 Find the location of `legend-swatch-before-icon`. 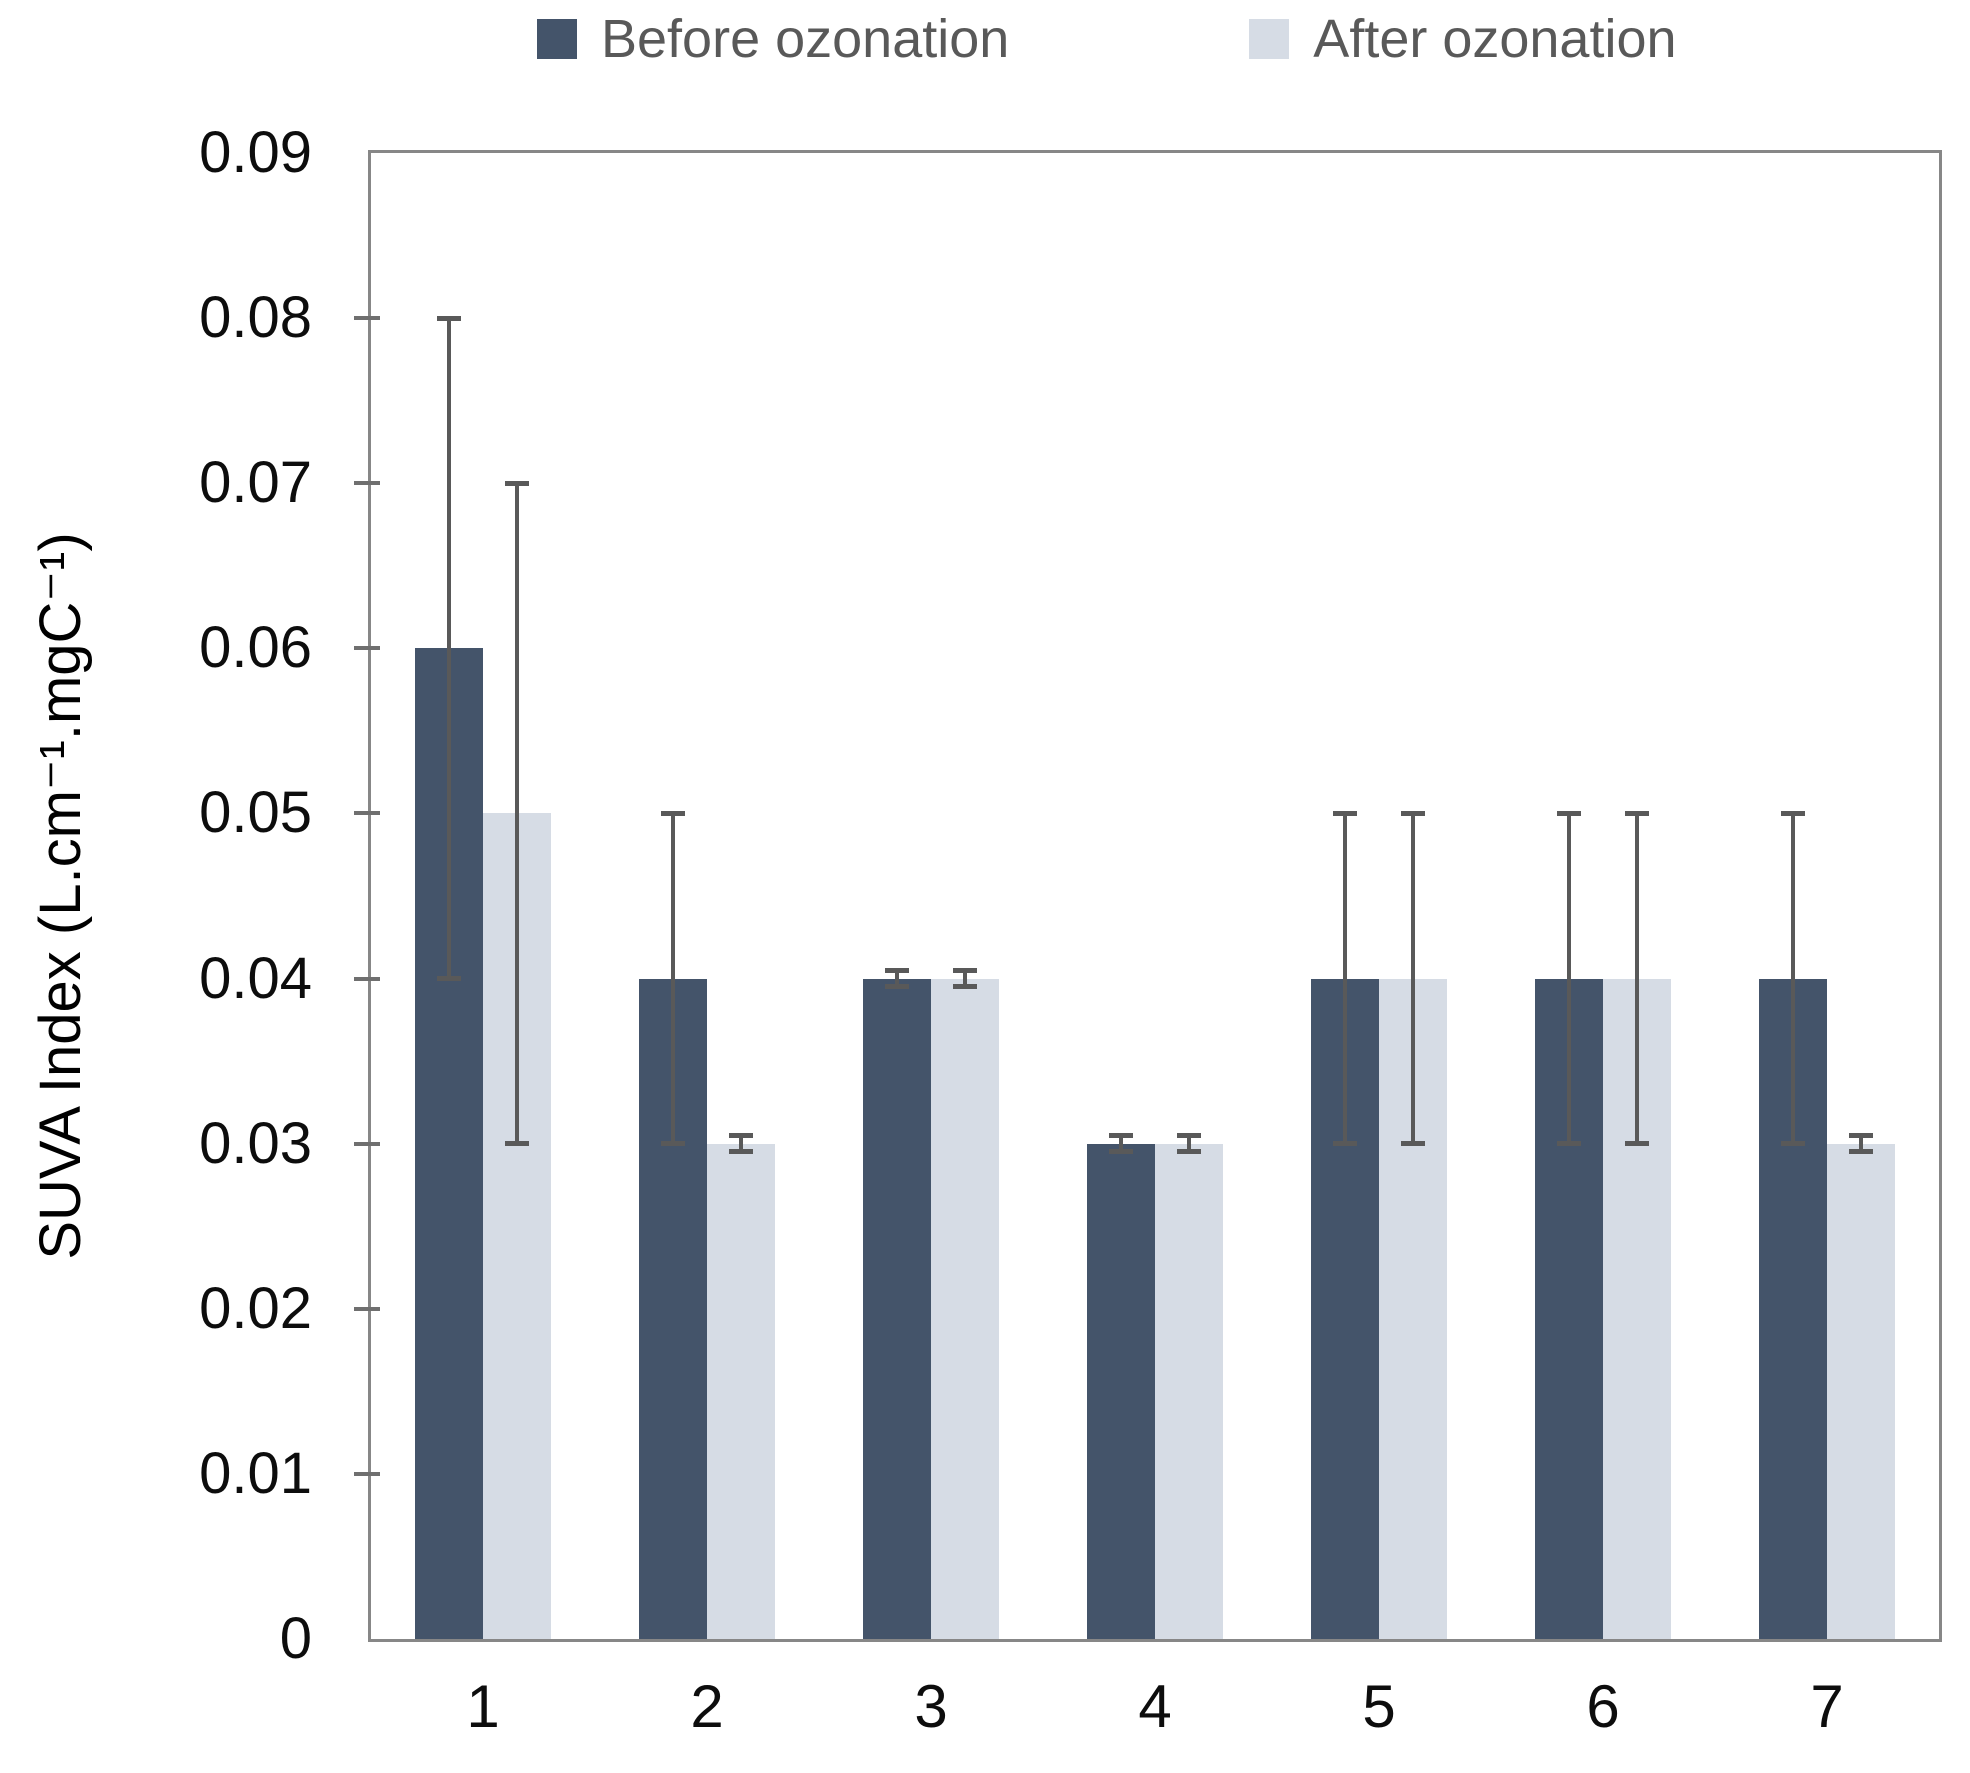

legend-swatch-before-icon is located at coordinates (557, 39).